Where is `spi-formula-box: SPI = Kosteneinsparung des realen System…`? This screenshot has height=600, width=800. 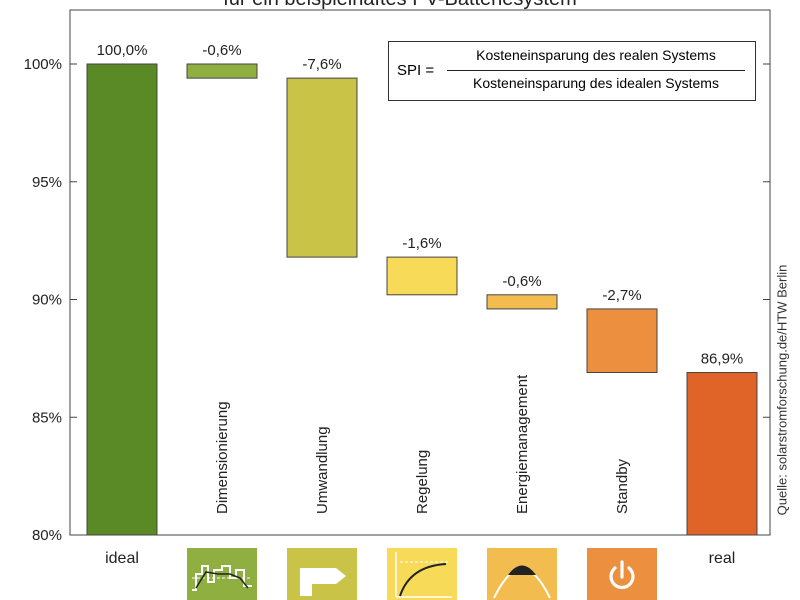 spi-formula-box: SPI = Kosteneinsparung des realen System… is located at coordinates (572, 71).